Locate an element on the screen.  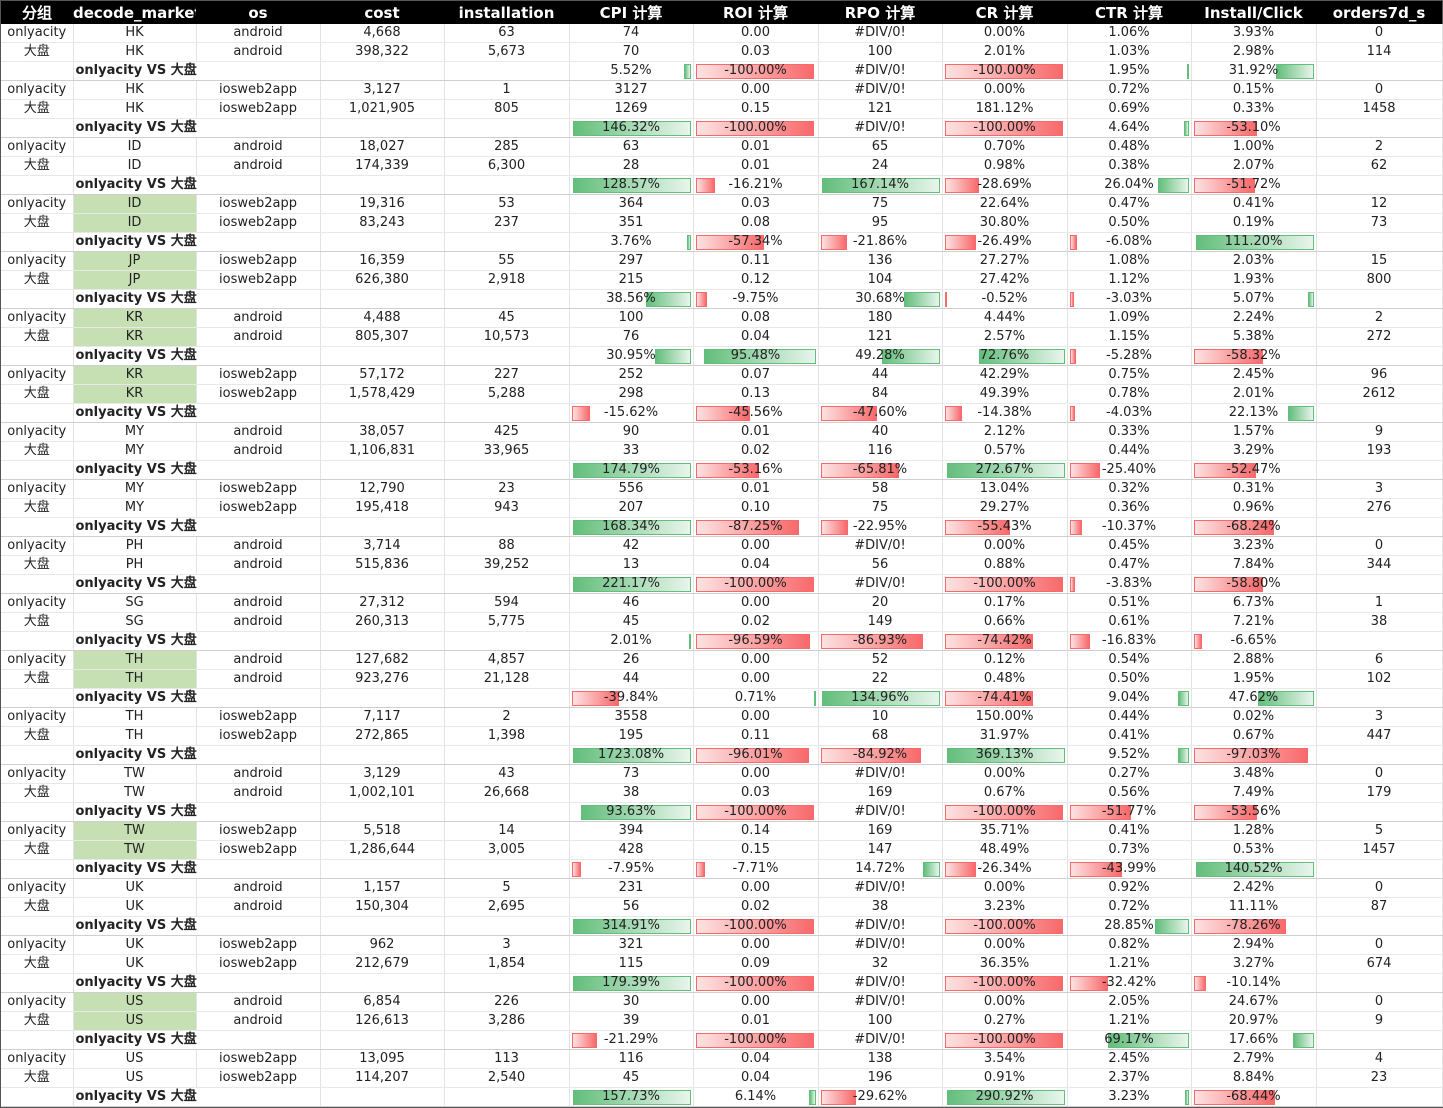
cpi-cell: 63 is located at coordinates (631, 147).